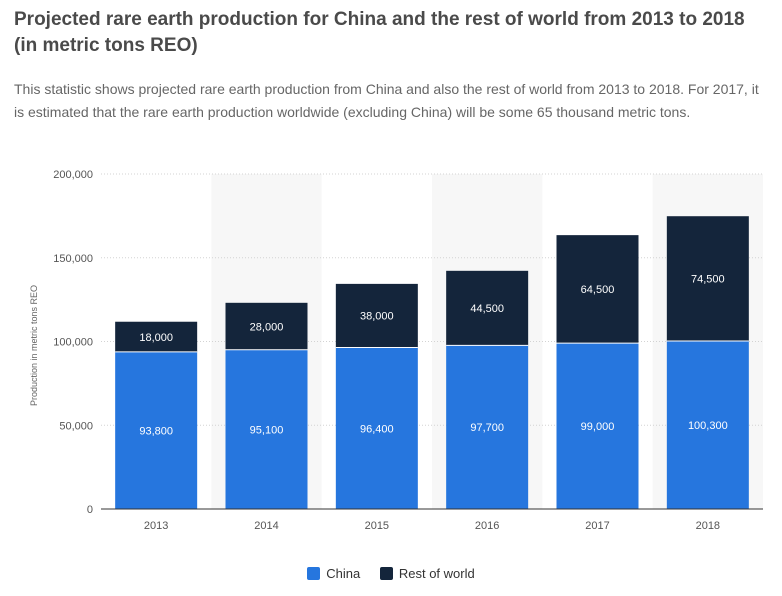 The width and height of the screenshot is (782, 596). I want to click on data-label-rest-of-world: 18,000, so click(156, 338).